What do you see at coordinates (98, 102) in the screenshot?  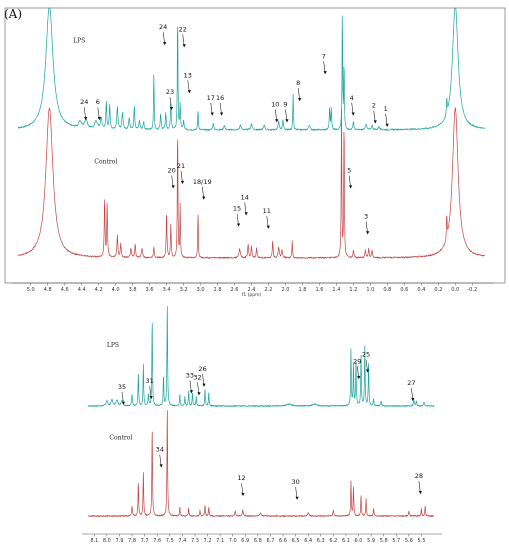 I see `peak-label: 6` at bounding box center [98, 102].